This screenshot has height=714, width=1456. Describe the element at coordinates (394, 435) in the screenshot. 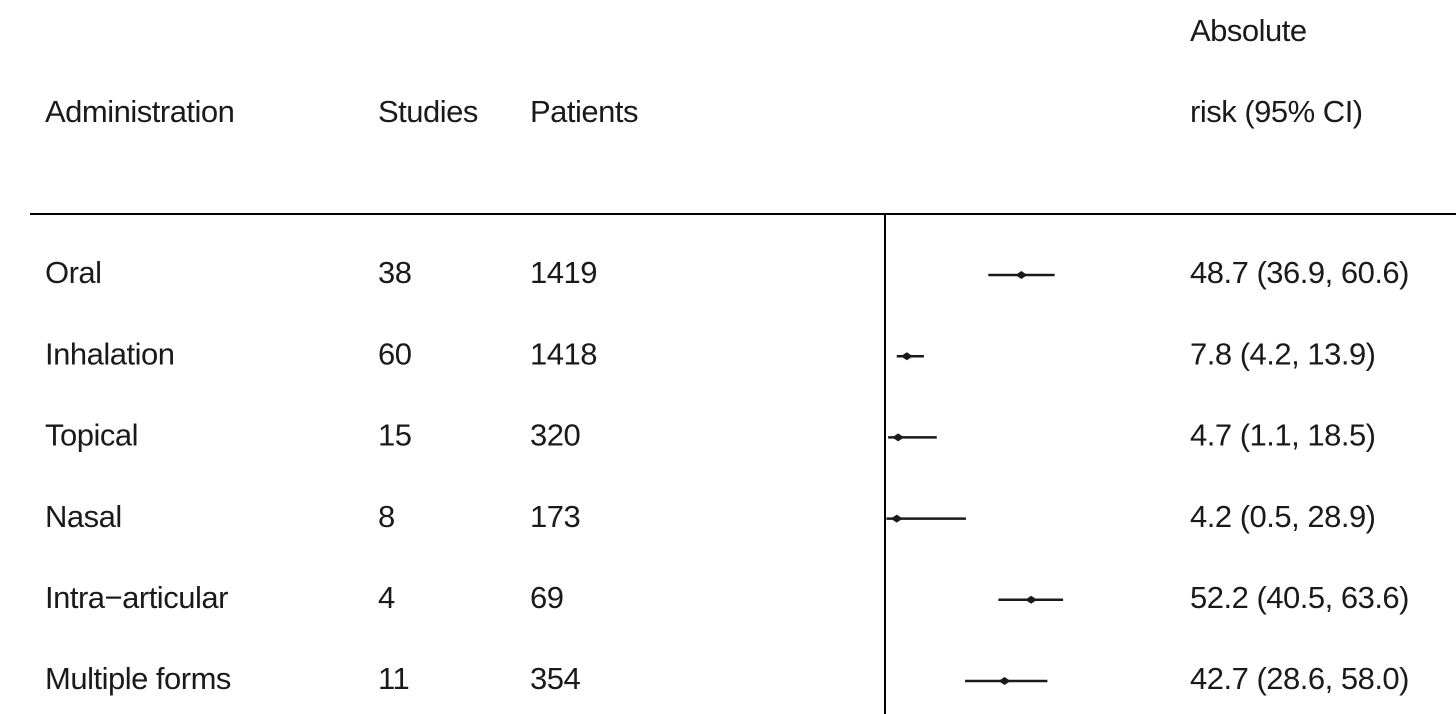

I see `studies-cell: 15` at that location.